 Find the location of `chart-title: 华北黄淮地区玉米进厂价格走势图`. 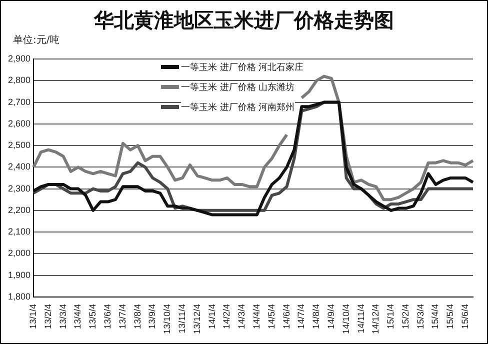

chart-title: 华北黄淮地区玉米进厂价格走势图 is located at coordinates (243, 20).